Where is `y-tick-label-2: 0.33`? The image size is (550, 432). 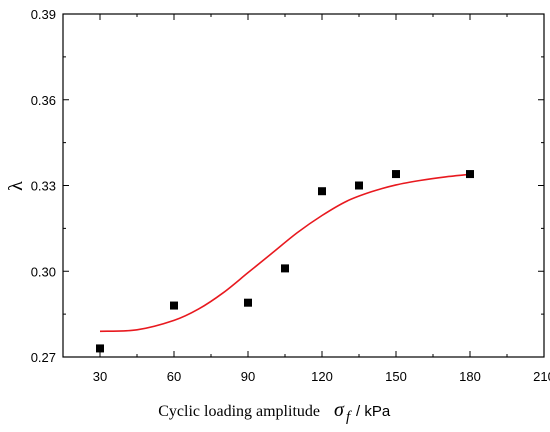 y-tick-label-2: 0.33 is located at coordinates (43, 186).